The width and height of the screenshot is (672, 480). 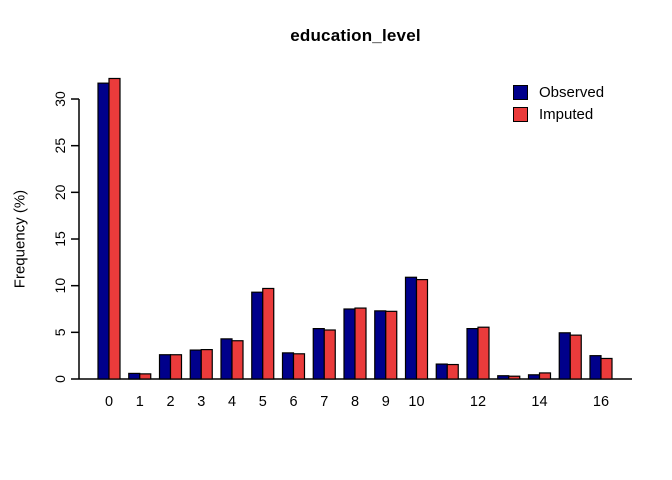 What do you see at coordinates (20, 239) in the screenshot?
I see `y-axis-title: Frequency (%)` at bounding box center [20, 239].